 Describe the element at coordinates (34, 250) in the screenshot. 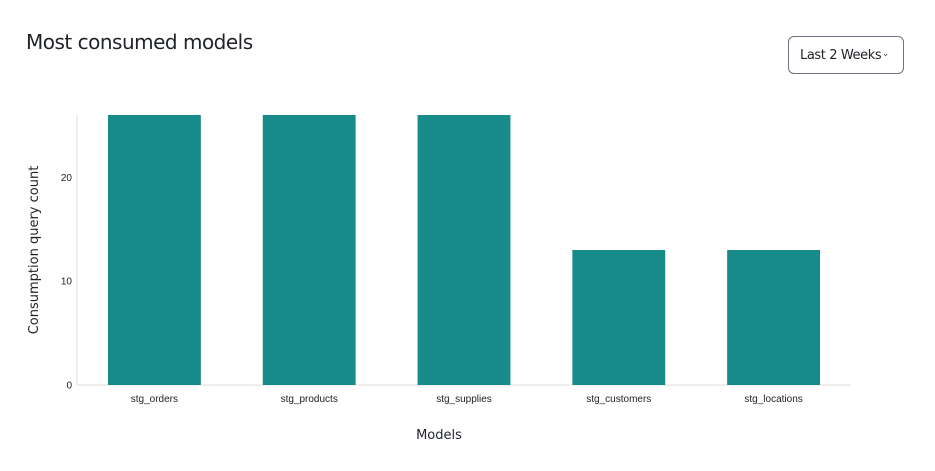

I see `y-axis-label: Consumption query count` at that location.